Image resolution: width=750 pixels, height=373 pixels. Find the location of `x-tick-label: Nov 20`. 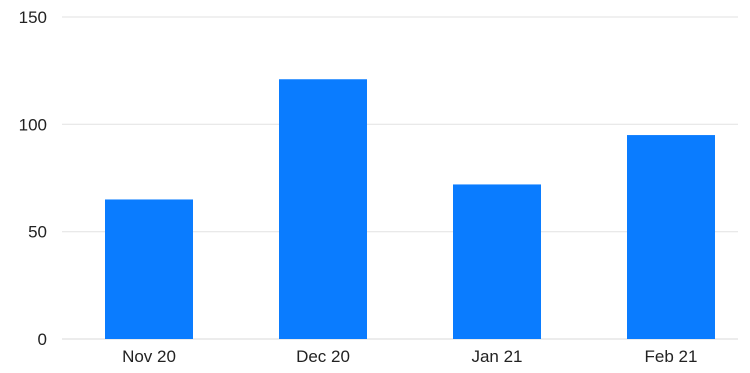

x-tick-label: Nov 20 is located at coordinates (149, 356).